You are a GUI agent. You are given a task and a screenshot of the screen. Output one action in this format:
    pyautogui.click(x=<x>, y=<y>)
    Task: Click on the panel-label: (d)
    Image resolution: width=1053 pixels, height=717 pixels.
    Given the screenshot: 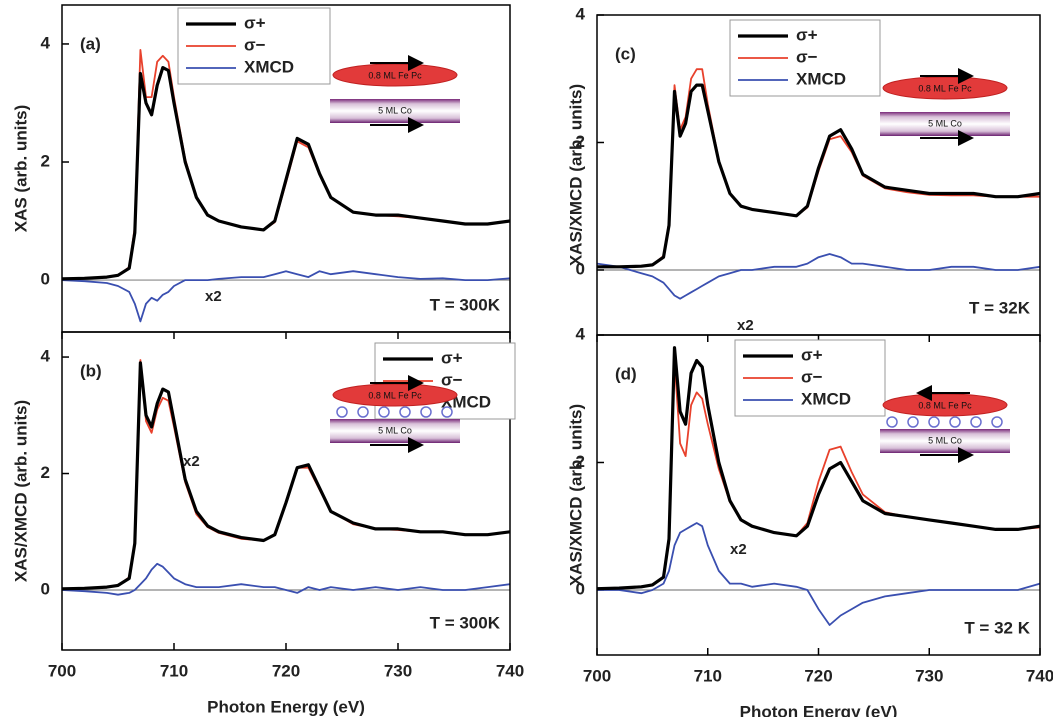 What is the action you would take?
    pyautogui.click(x=626, y=373)
    